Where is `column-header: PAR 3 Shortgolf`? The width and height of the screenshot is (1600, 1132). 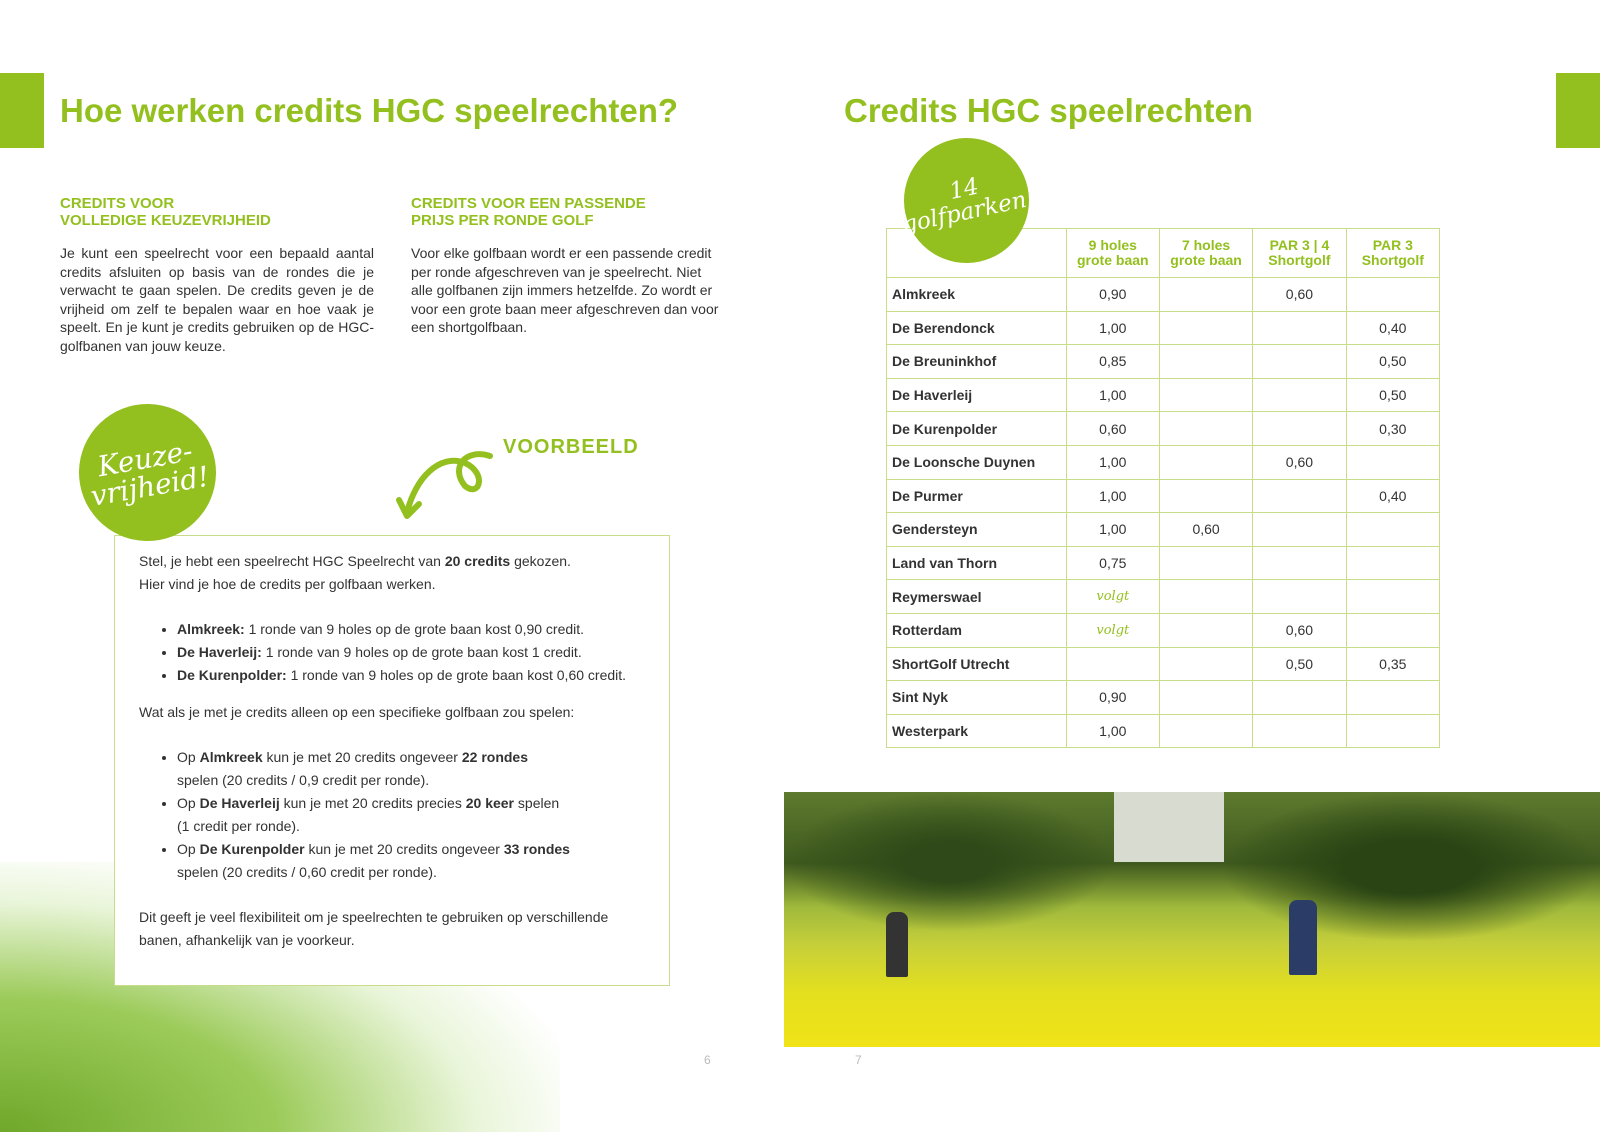
column-header: PAR 3 Shortgolf is located at coordinates (1393, 253).